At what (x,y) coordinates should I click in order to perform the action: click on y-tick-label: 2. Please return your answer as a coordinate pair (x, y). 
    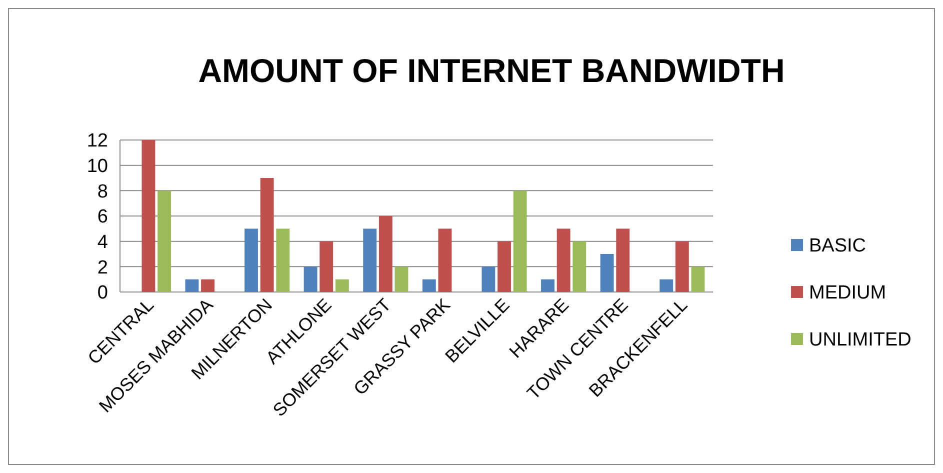
    Looking at the image, I should click on (102, 267).